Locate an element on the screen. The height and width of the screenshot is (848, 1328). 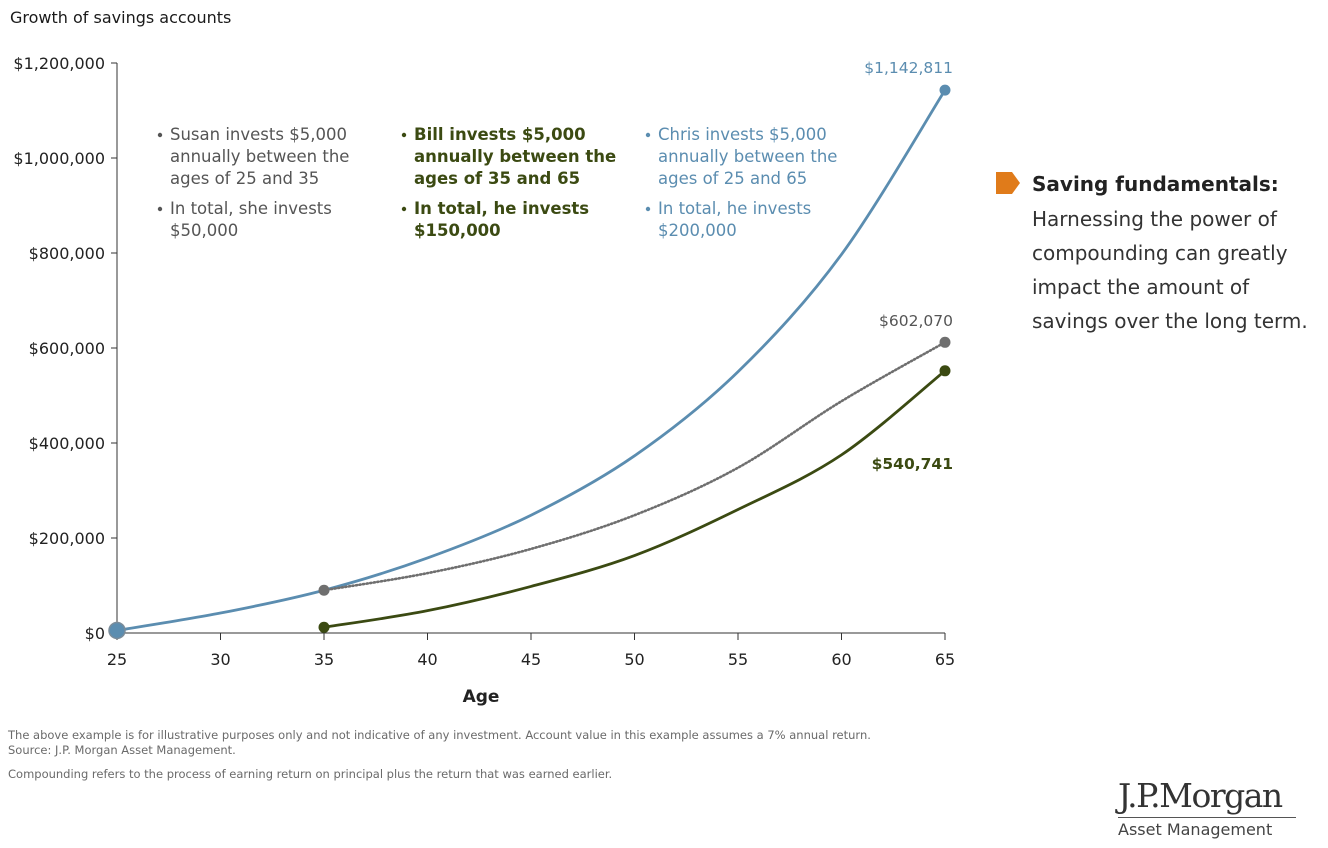
annotation-text-chris: In total, he invests is located at coordinates (734, 208).